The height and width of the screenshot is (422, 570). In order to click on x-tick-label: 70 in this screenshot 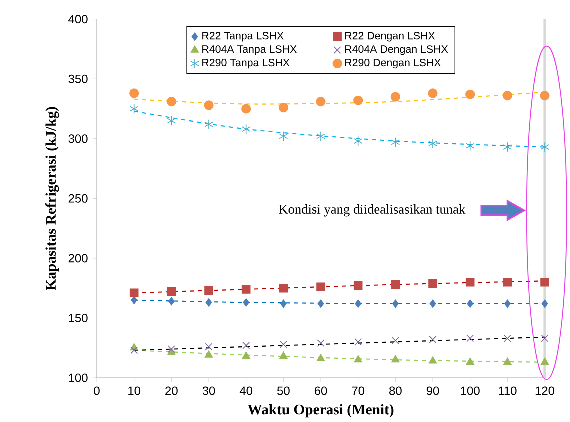, I will do `click(358, 391)`.